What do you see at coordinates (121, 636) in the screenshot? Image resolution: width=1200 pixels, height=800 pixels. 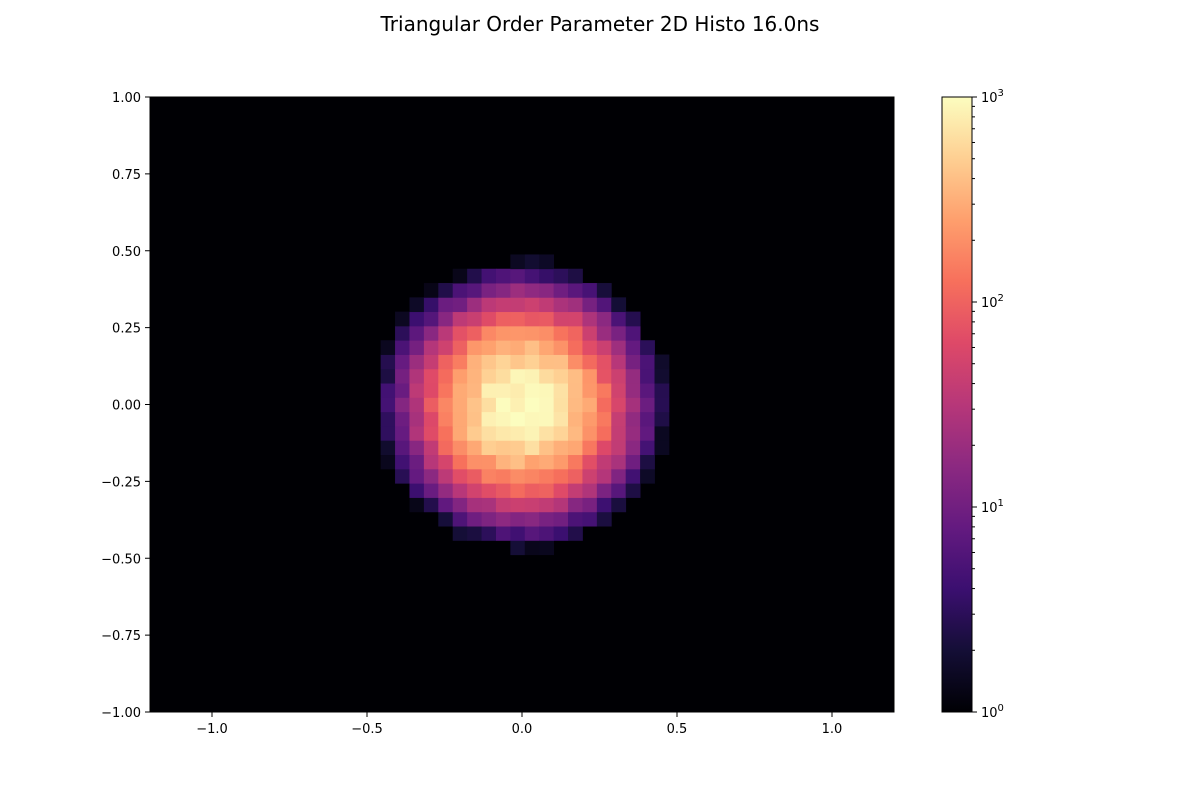 I see `y-tick-label: −0.75` at bounding box center [121, 636].